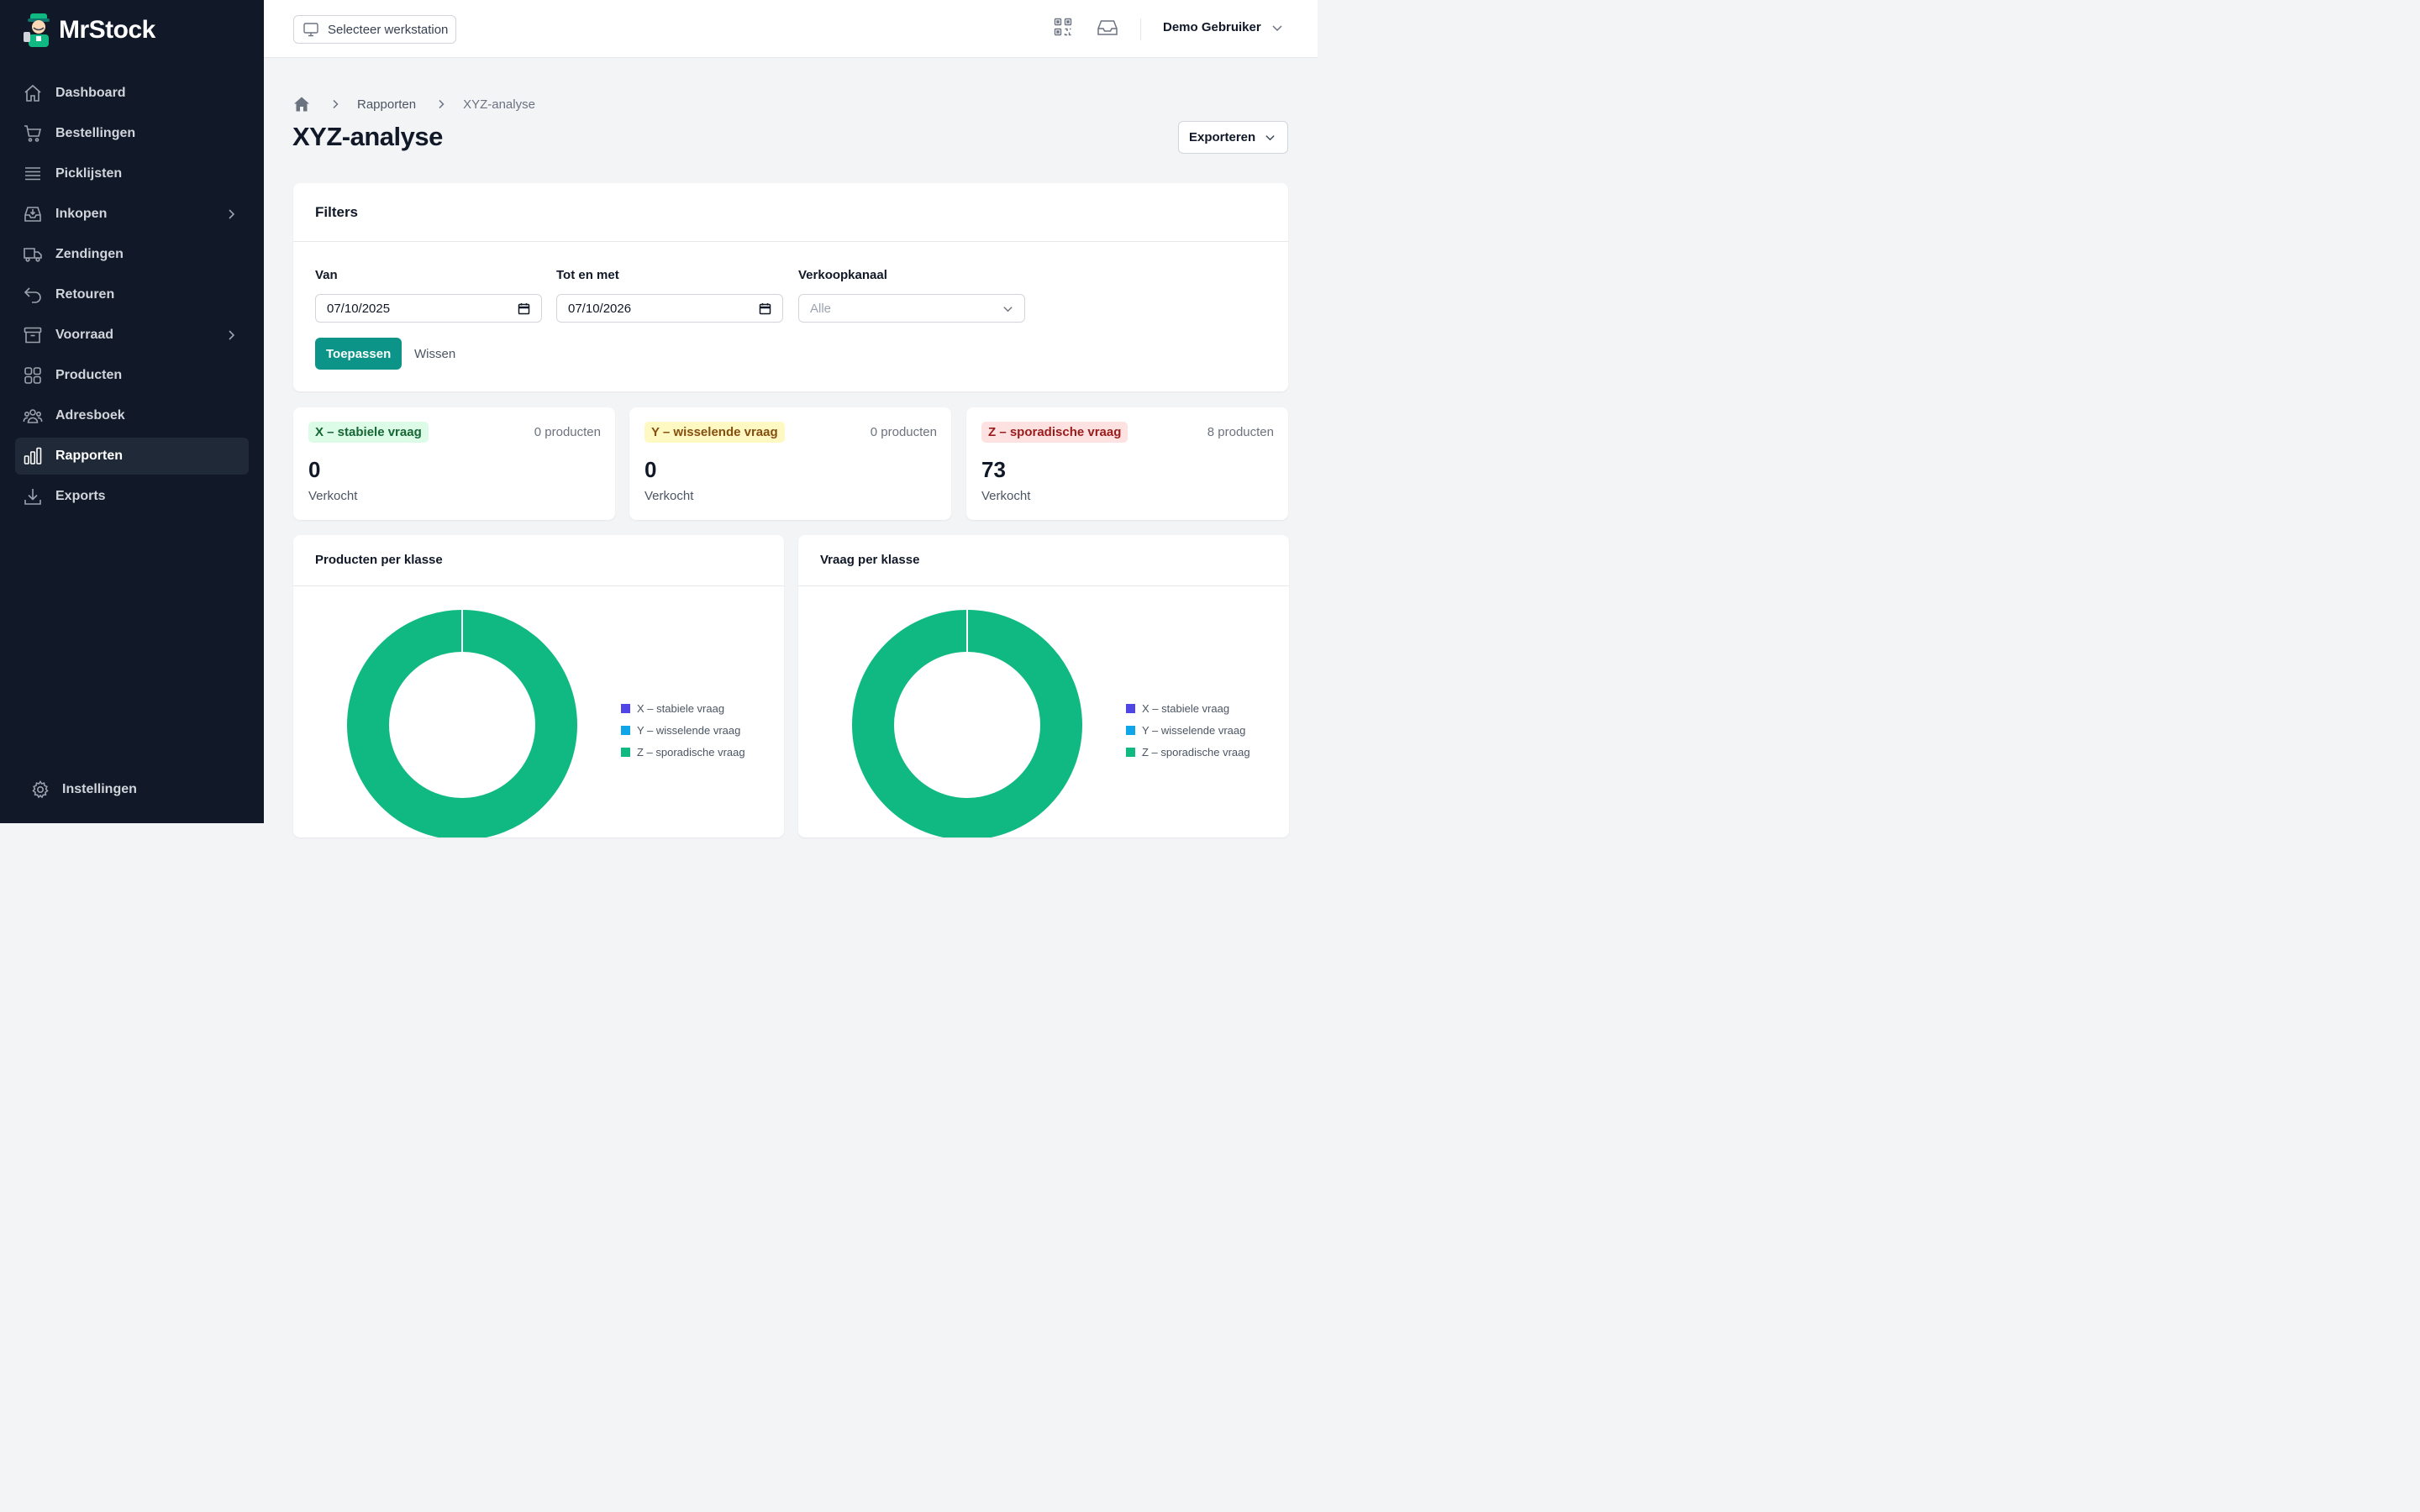 This screenshot has width=2420, height=1512. Describe the element at coordinates (1043, 560) in the screenshot. I see `chart-title: Vraag per klasse` at that location.